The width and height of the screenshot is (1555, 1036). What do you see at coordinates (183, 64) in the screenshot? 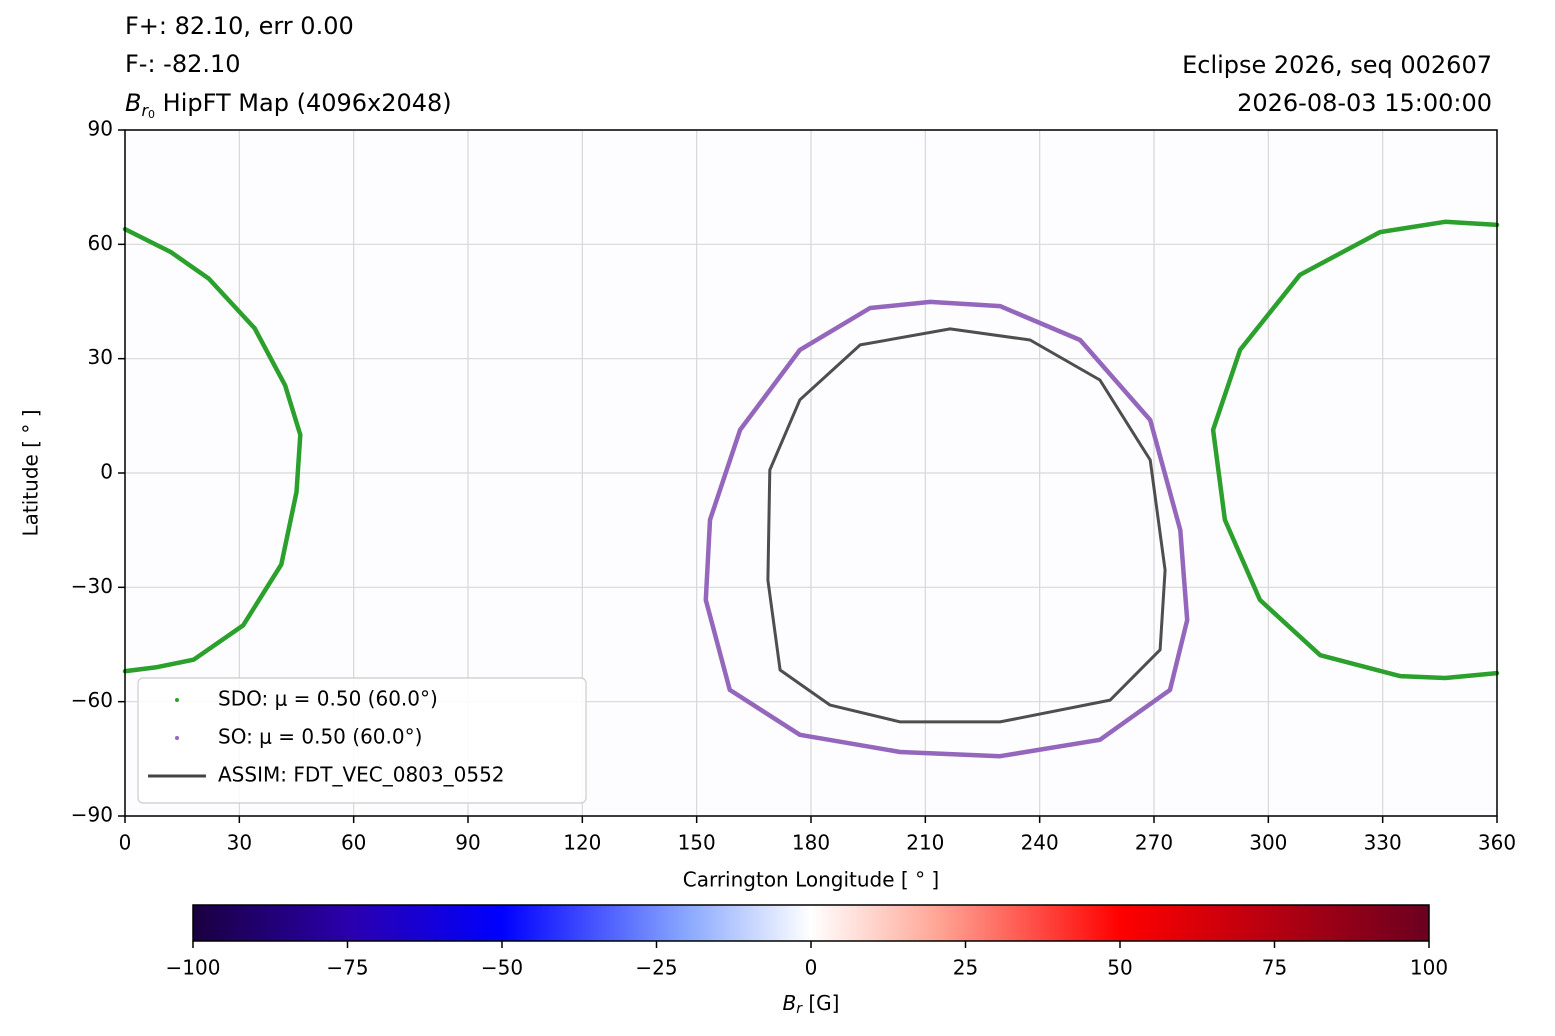
I see `header-text: F-: -82.10` at bounding box center [183, 64].